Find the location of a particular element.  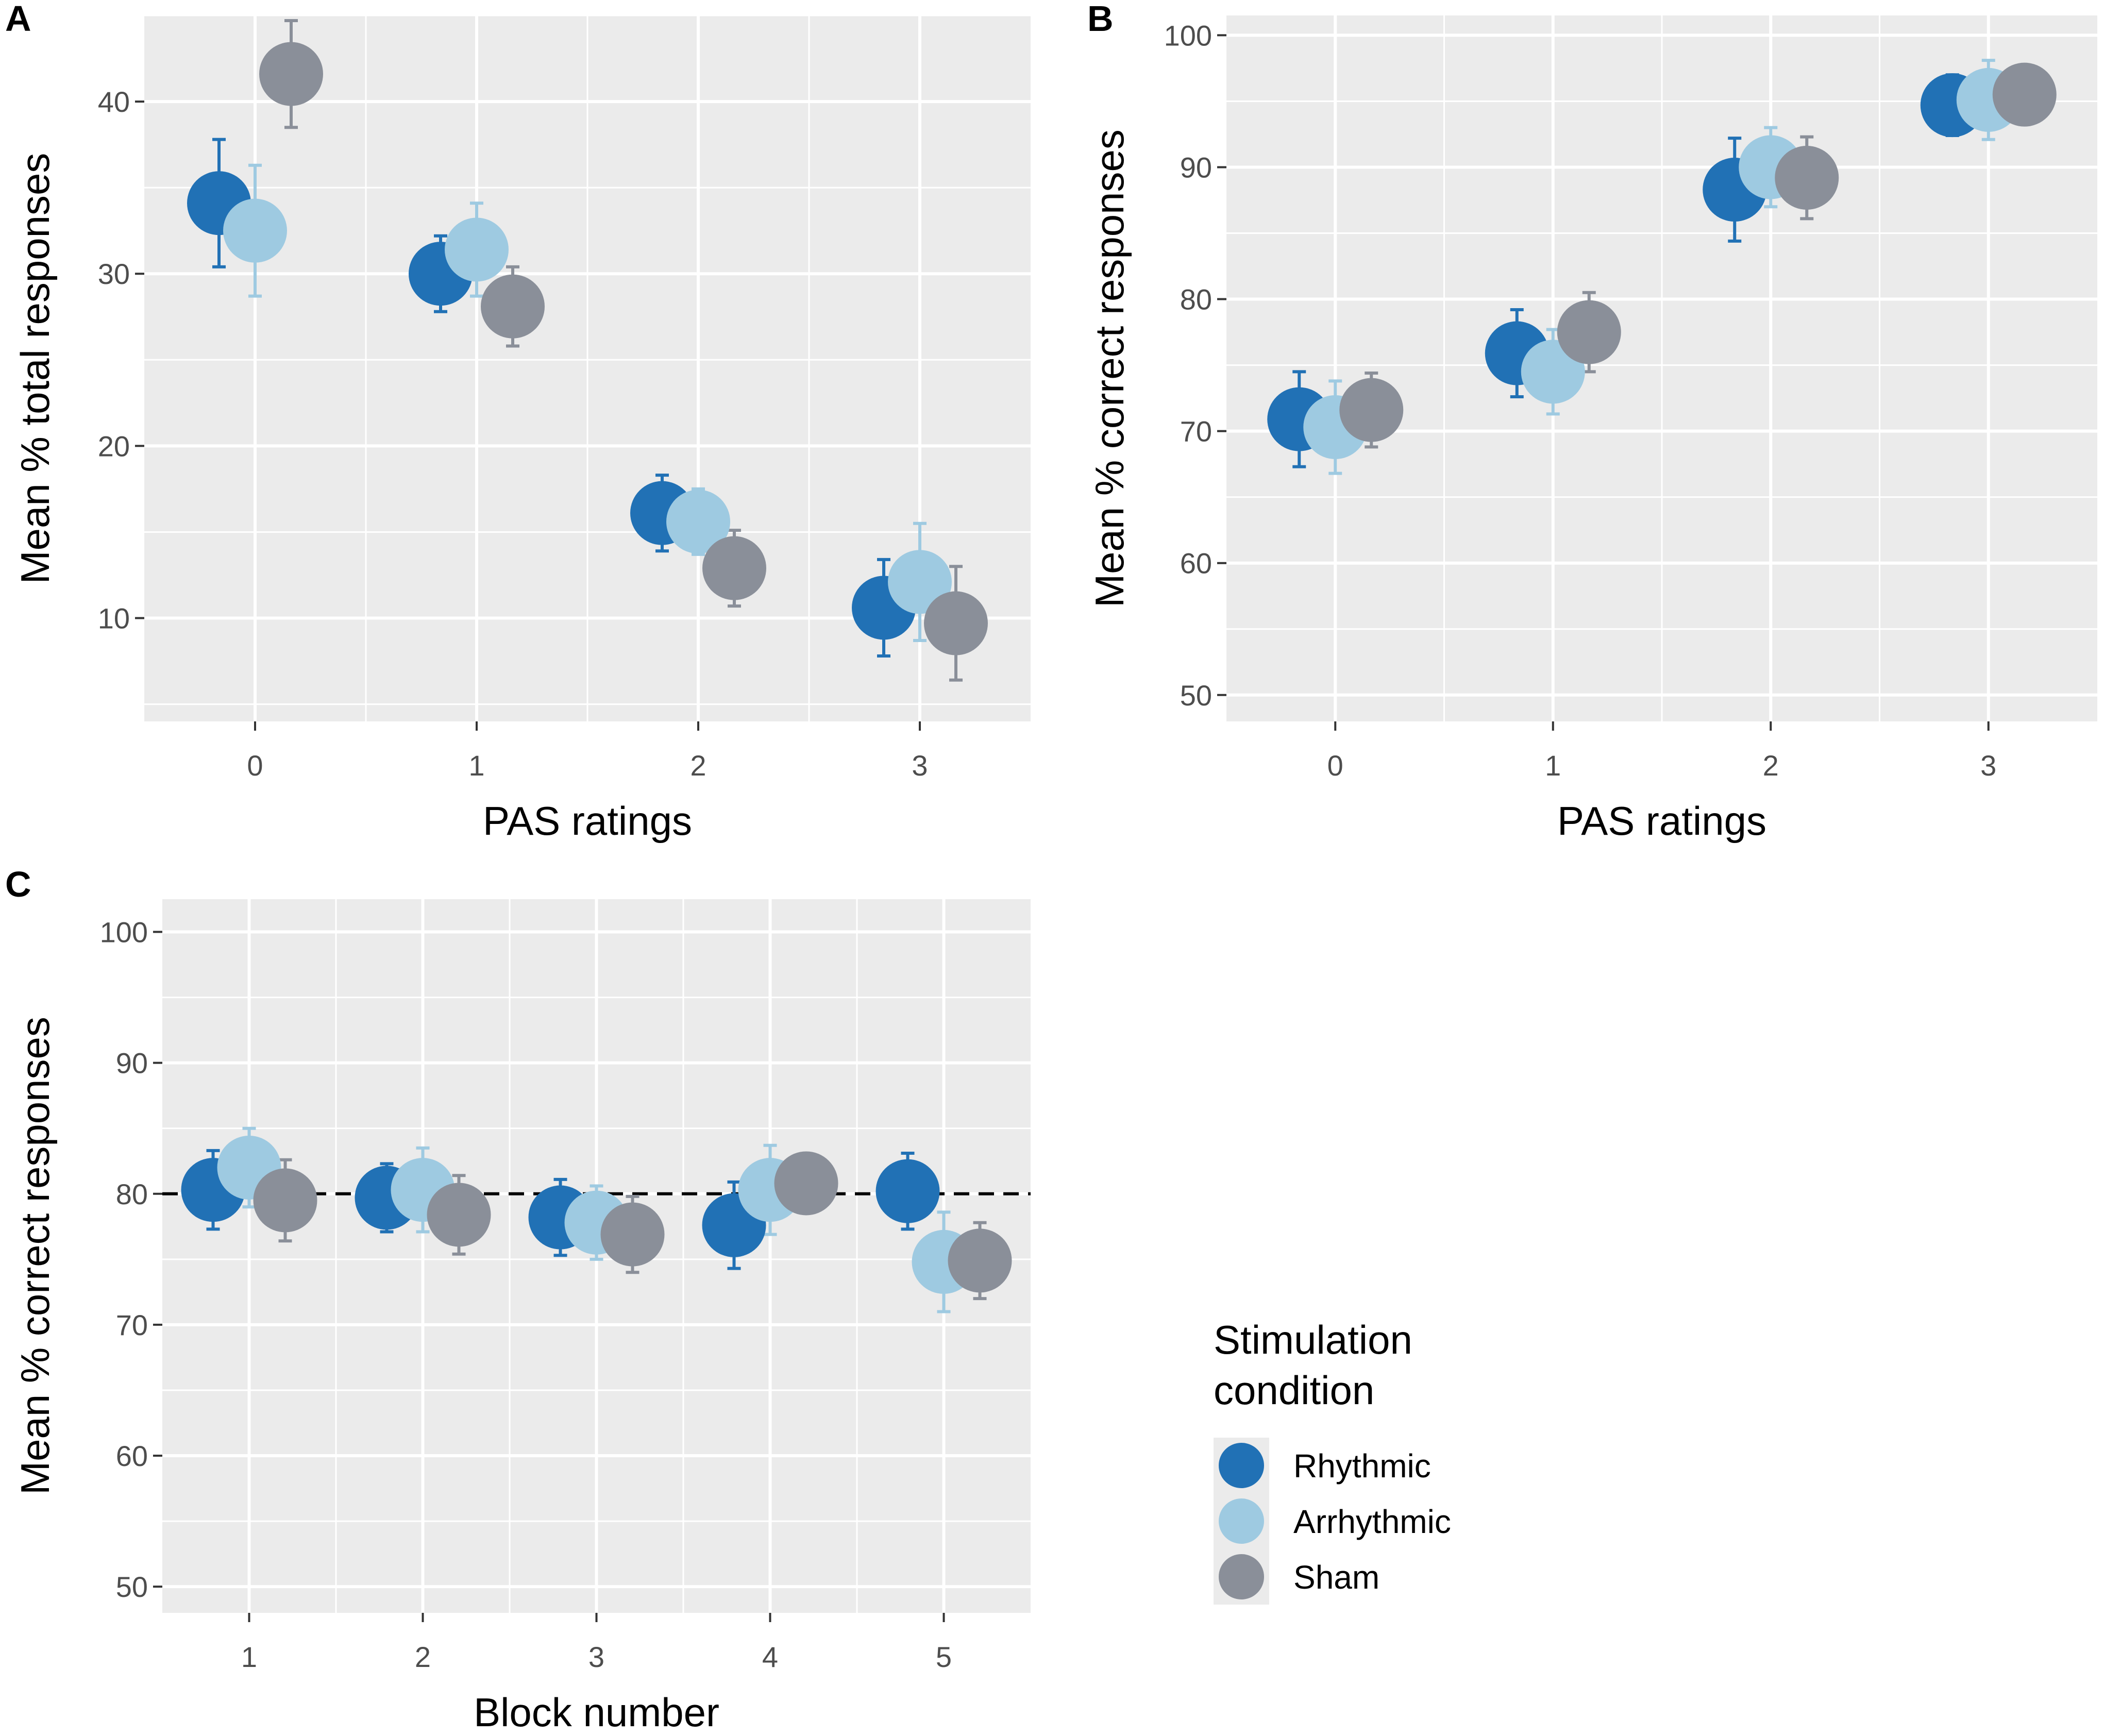

legend-title-line2: condition is located at coordinates (1294, 1390).